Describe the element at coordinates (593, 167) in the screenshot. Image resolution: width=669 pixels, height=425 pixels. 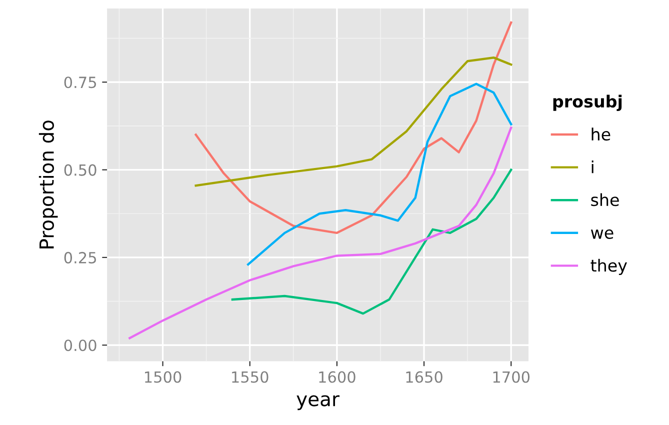
I see `legend-label: i` at that location.